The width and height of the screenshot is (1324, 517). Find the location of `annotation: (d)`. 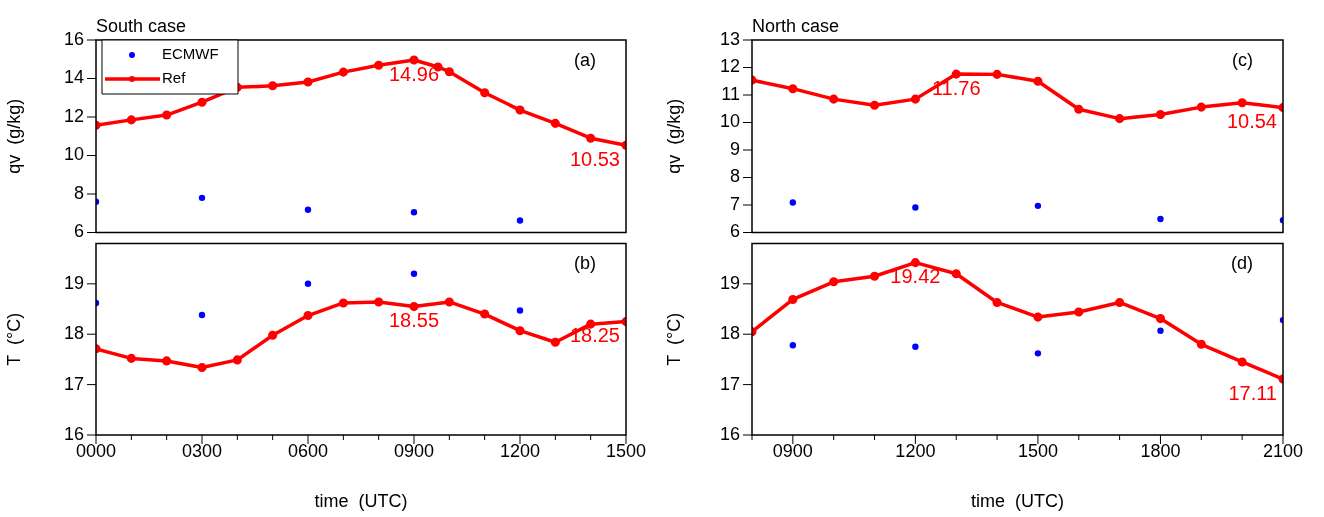

annotation: (d) is located at coordinates (1242, 263).